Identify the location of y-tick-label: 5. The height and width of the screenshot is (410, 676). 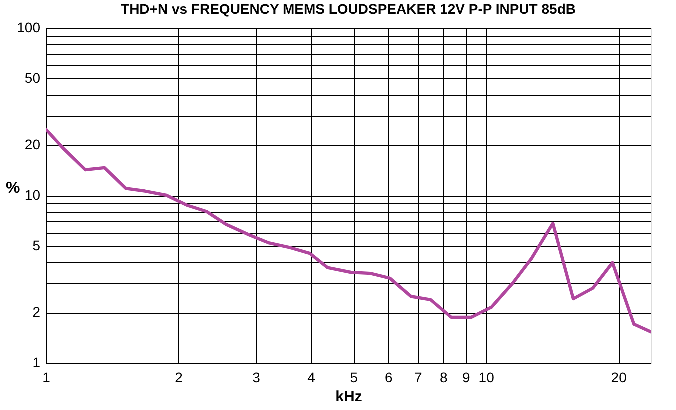
(36, 245).